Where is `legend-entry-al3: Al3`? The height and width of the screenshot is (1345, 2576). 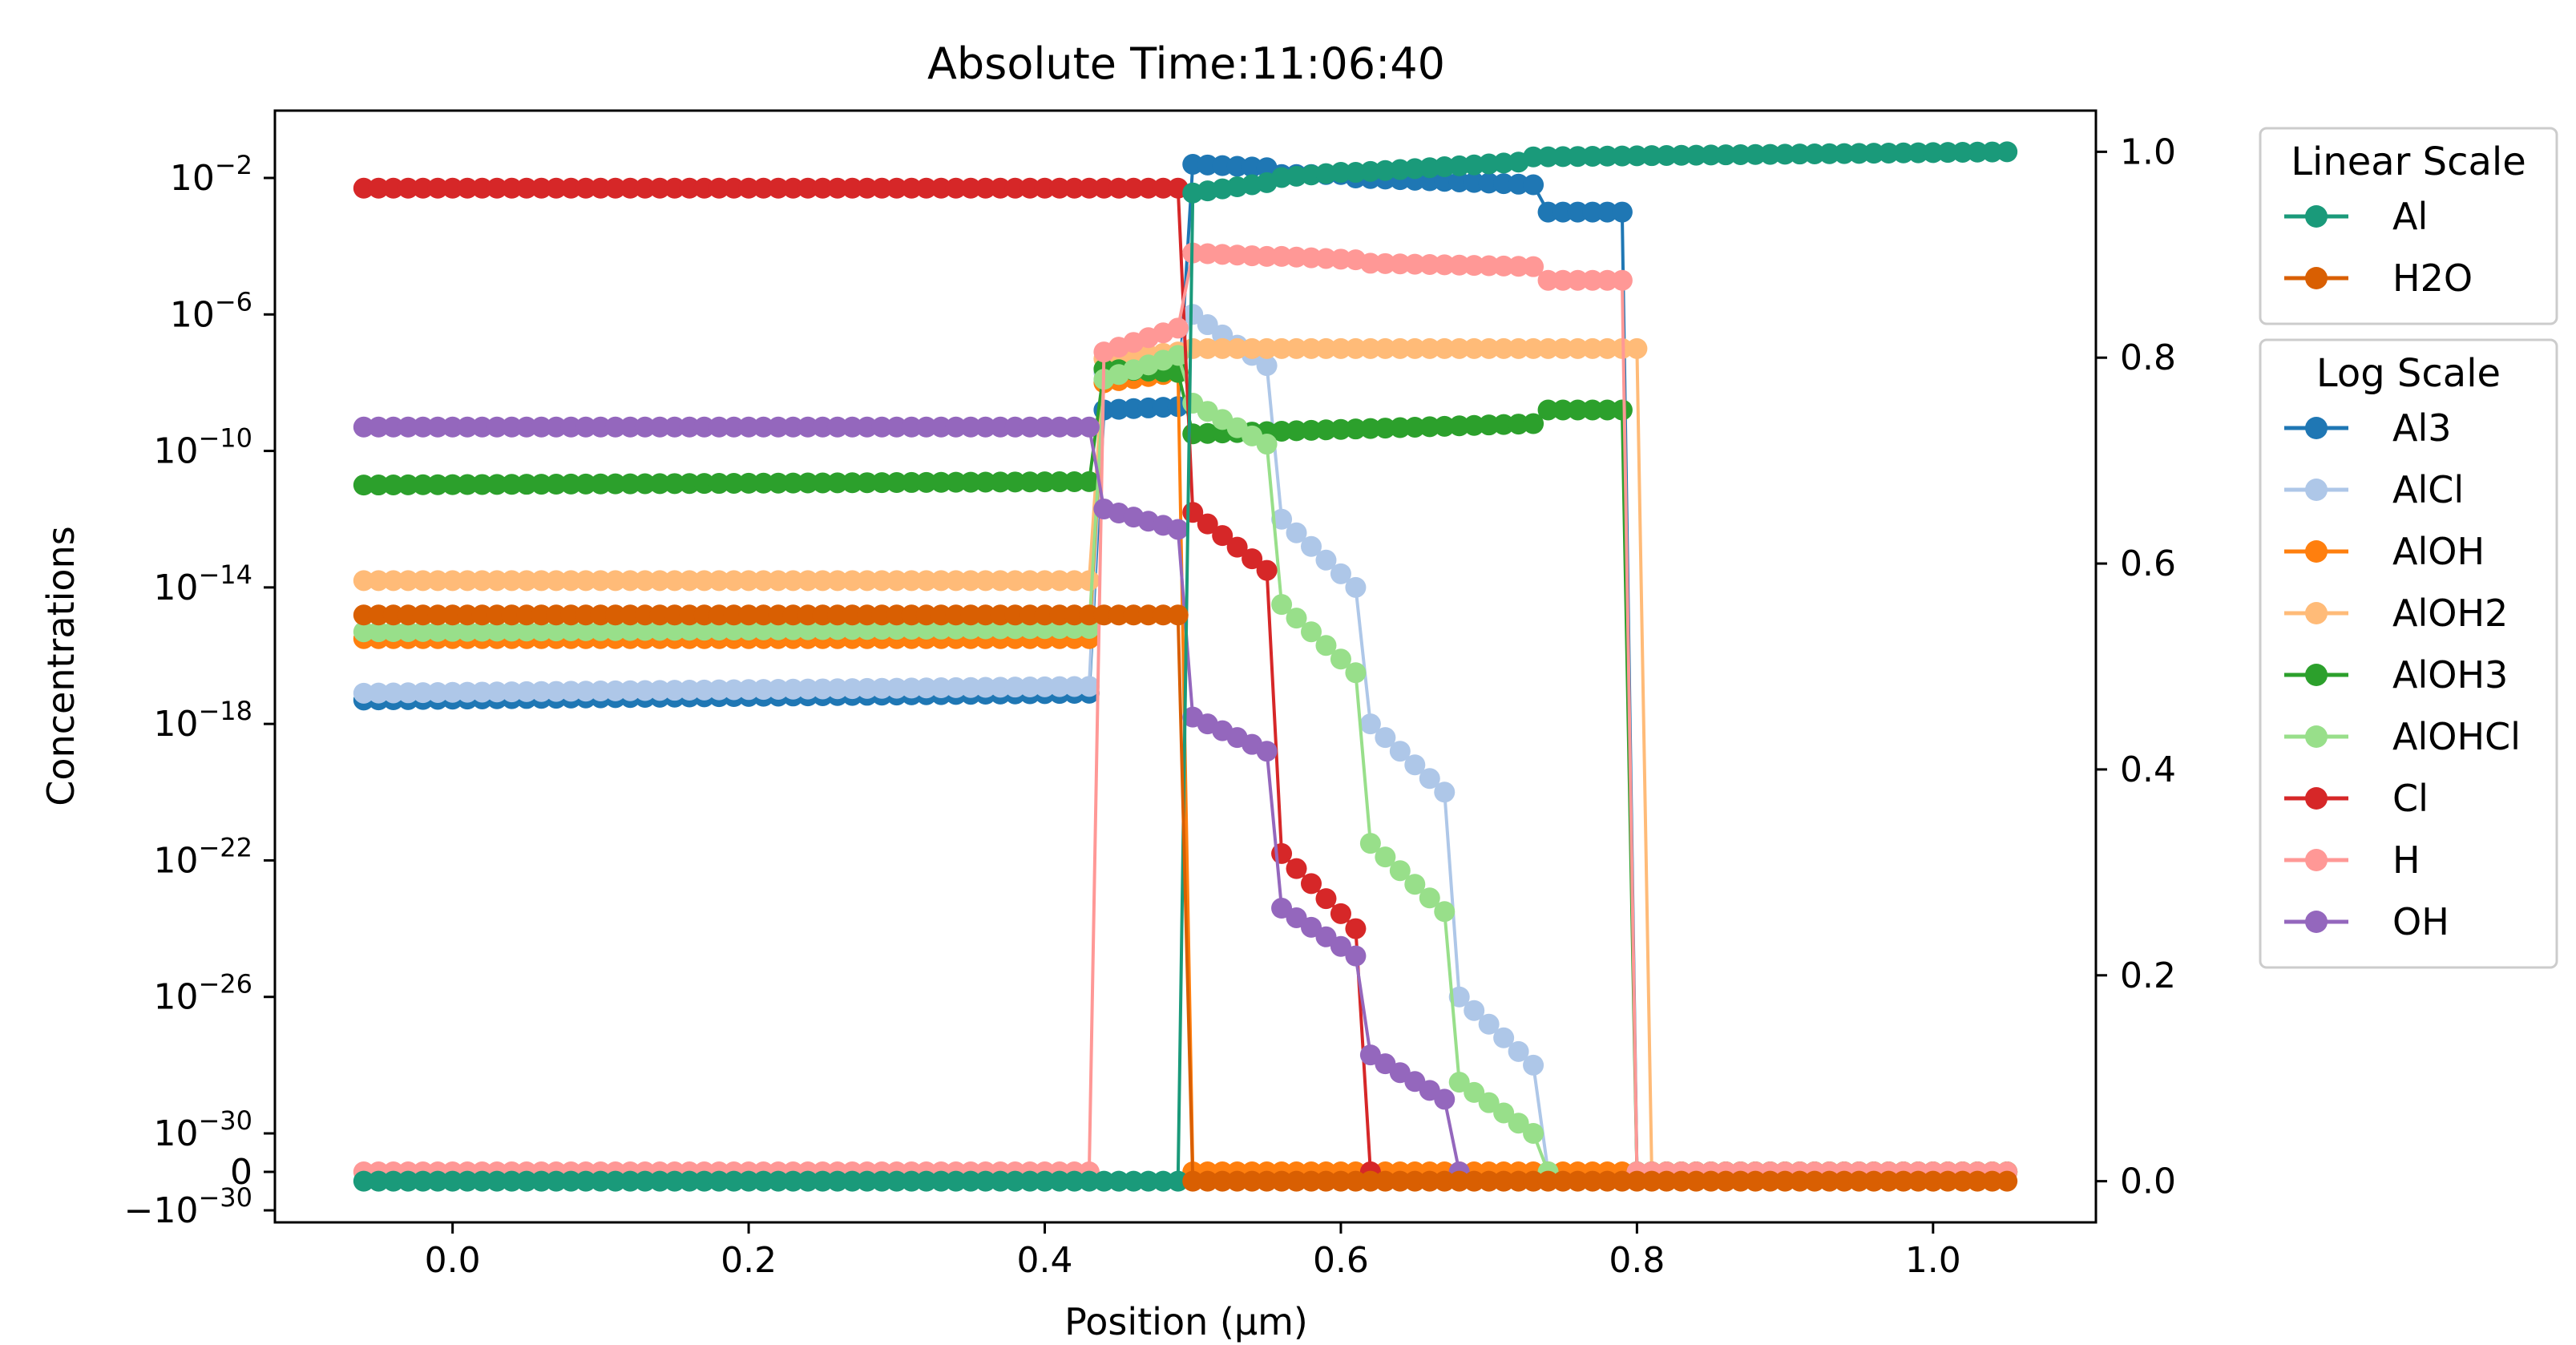
legend-entry-al3: Al3 is located at coordinates (2368, 428).